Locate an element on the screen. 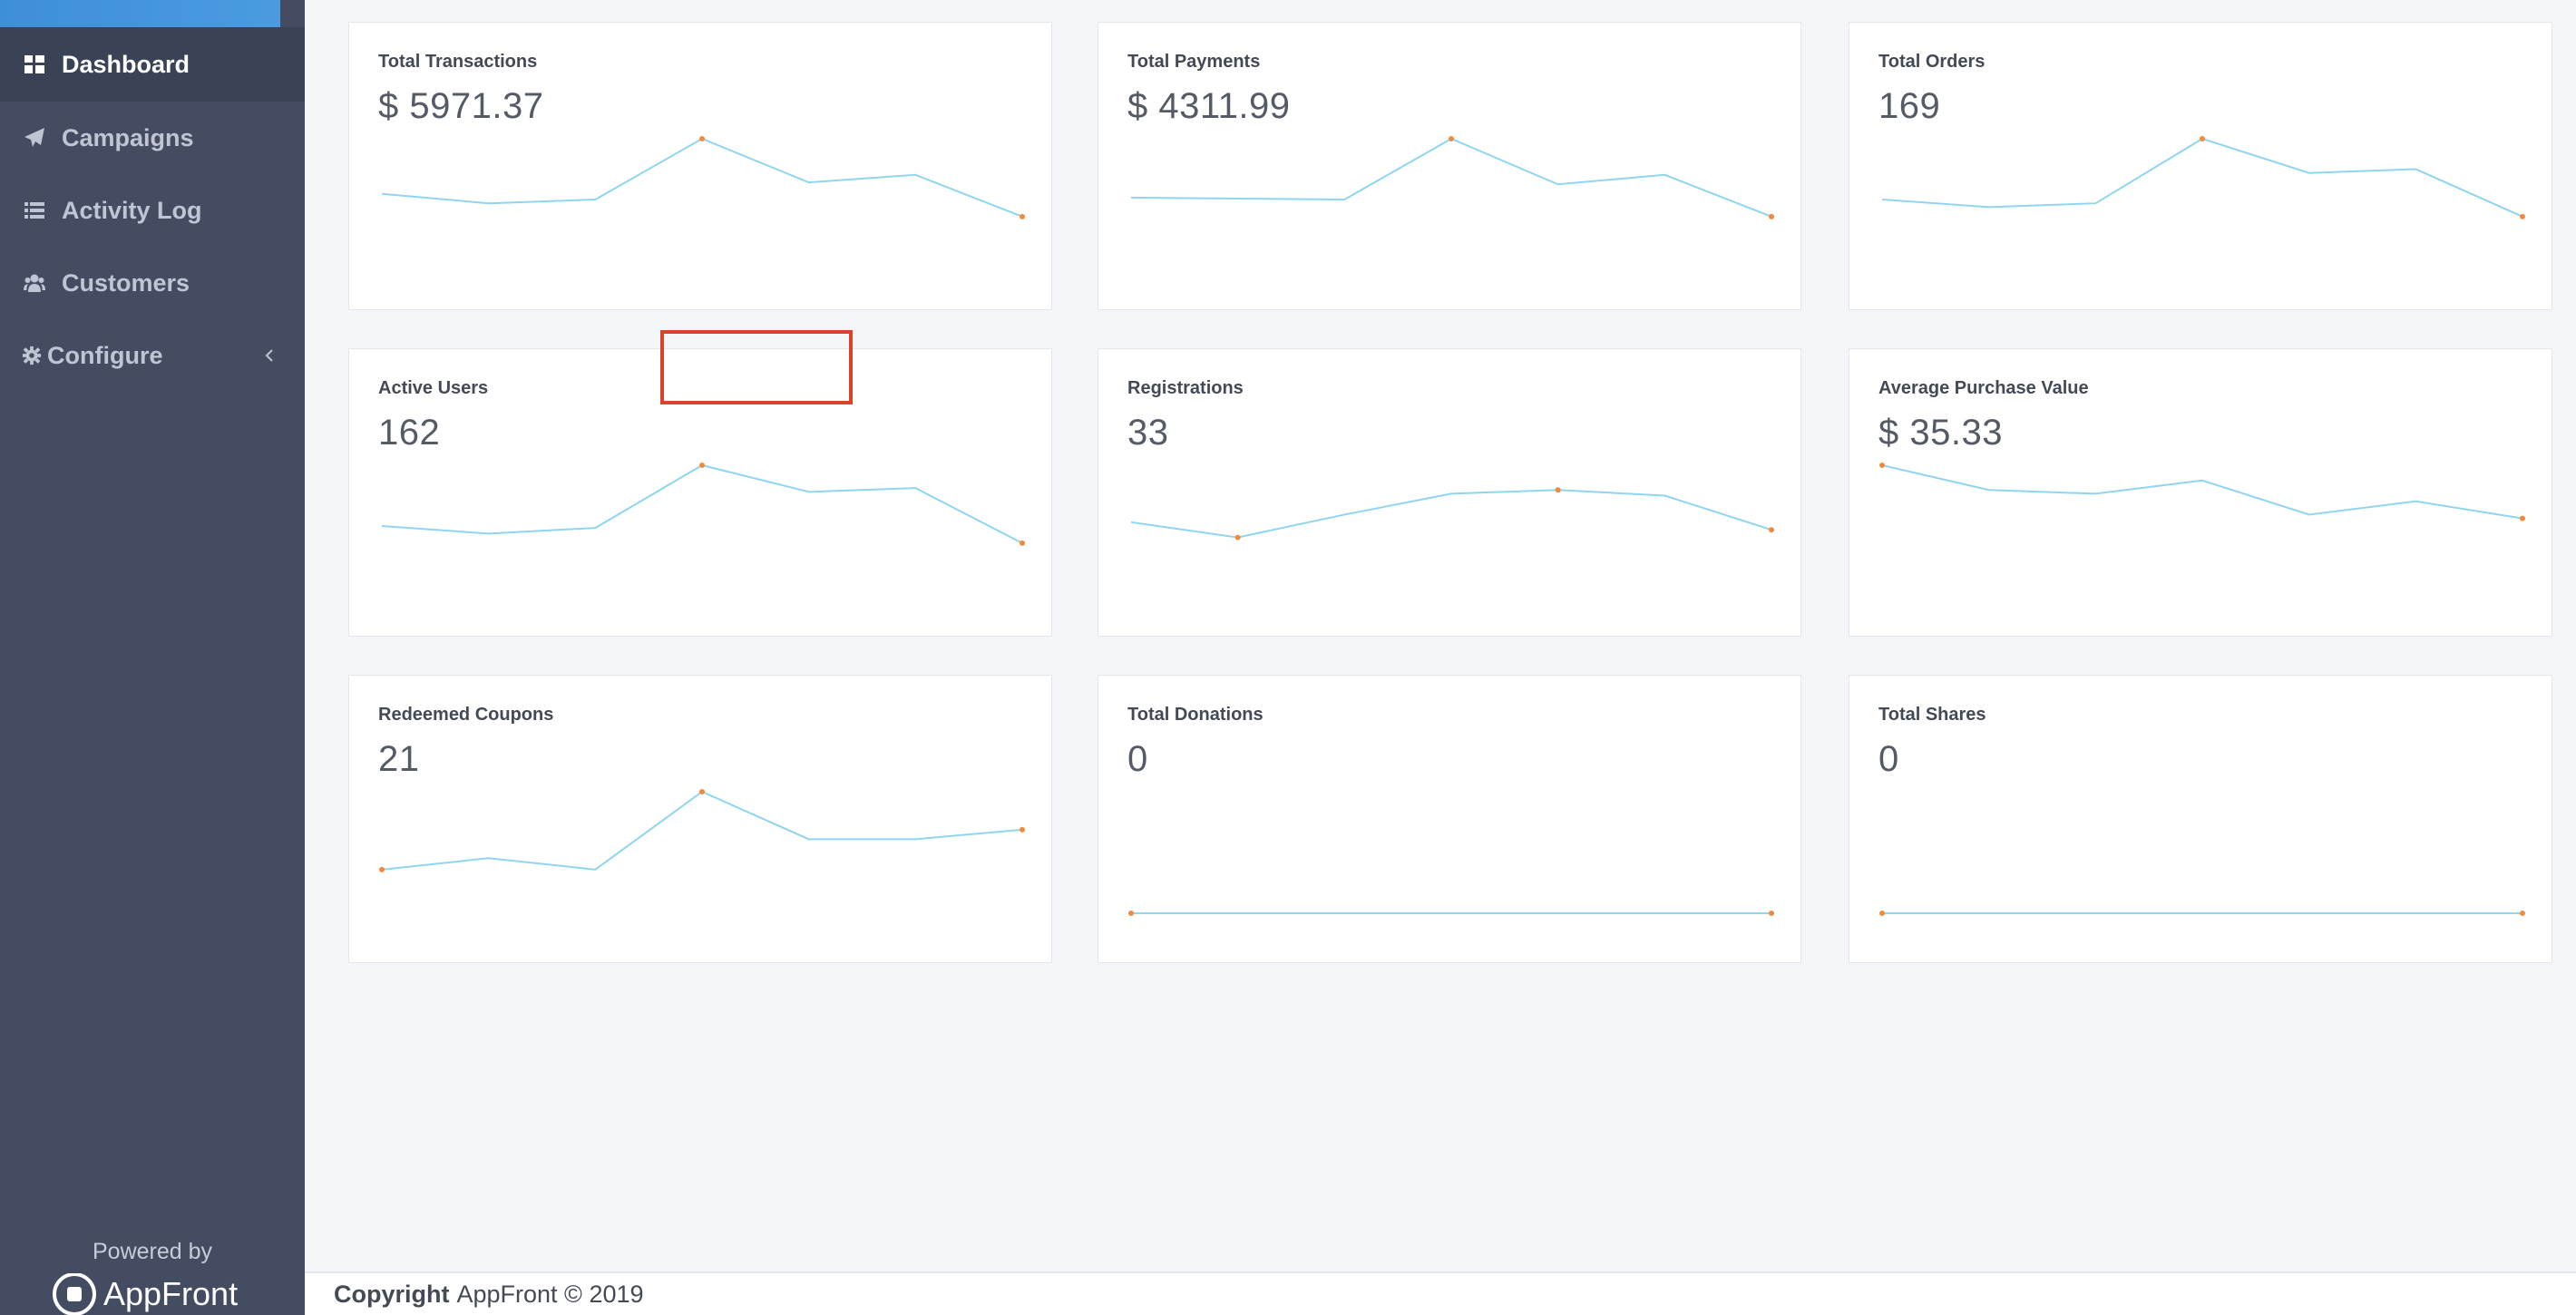  card-value: $ 5971.37 is located at coordinates (461, 106).